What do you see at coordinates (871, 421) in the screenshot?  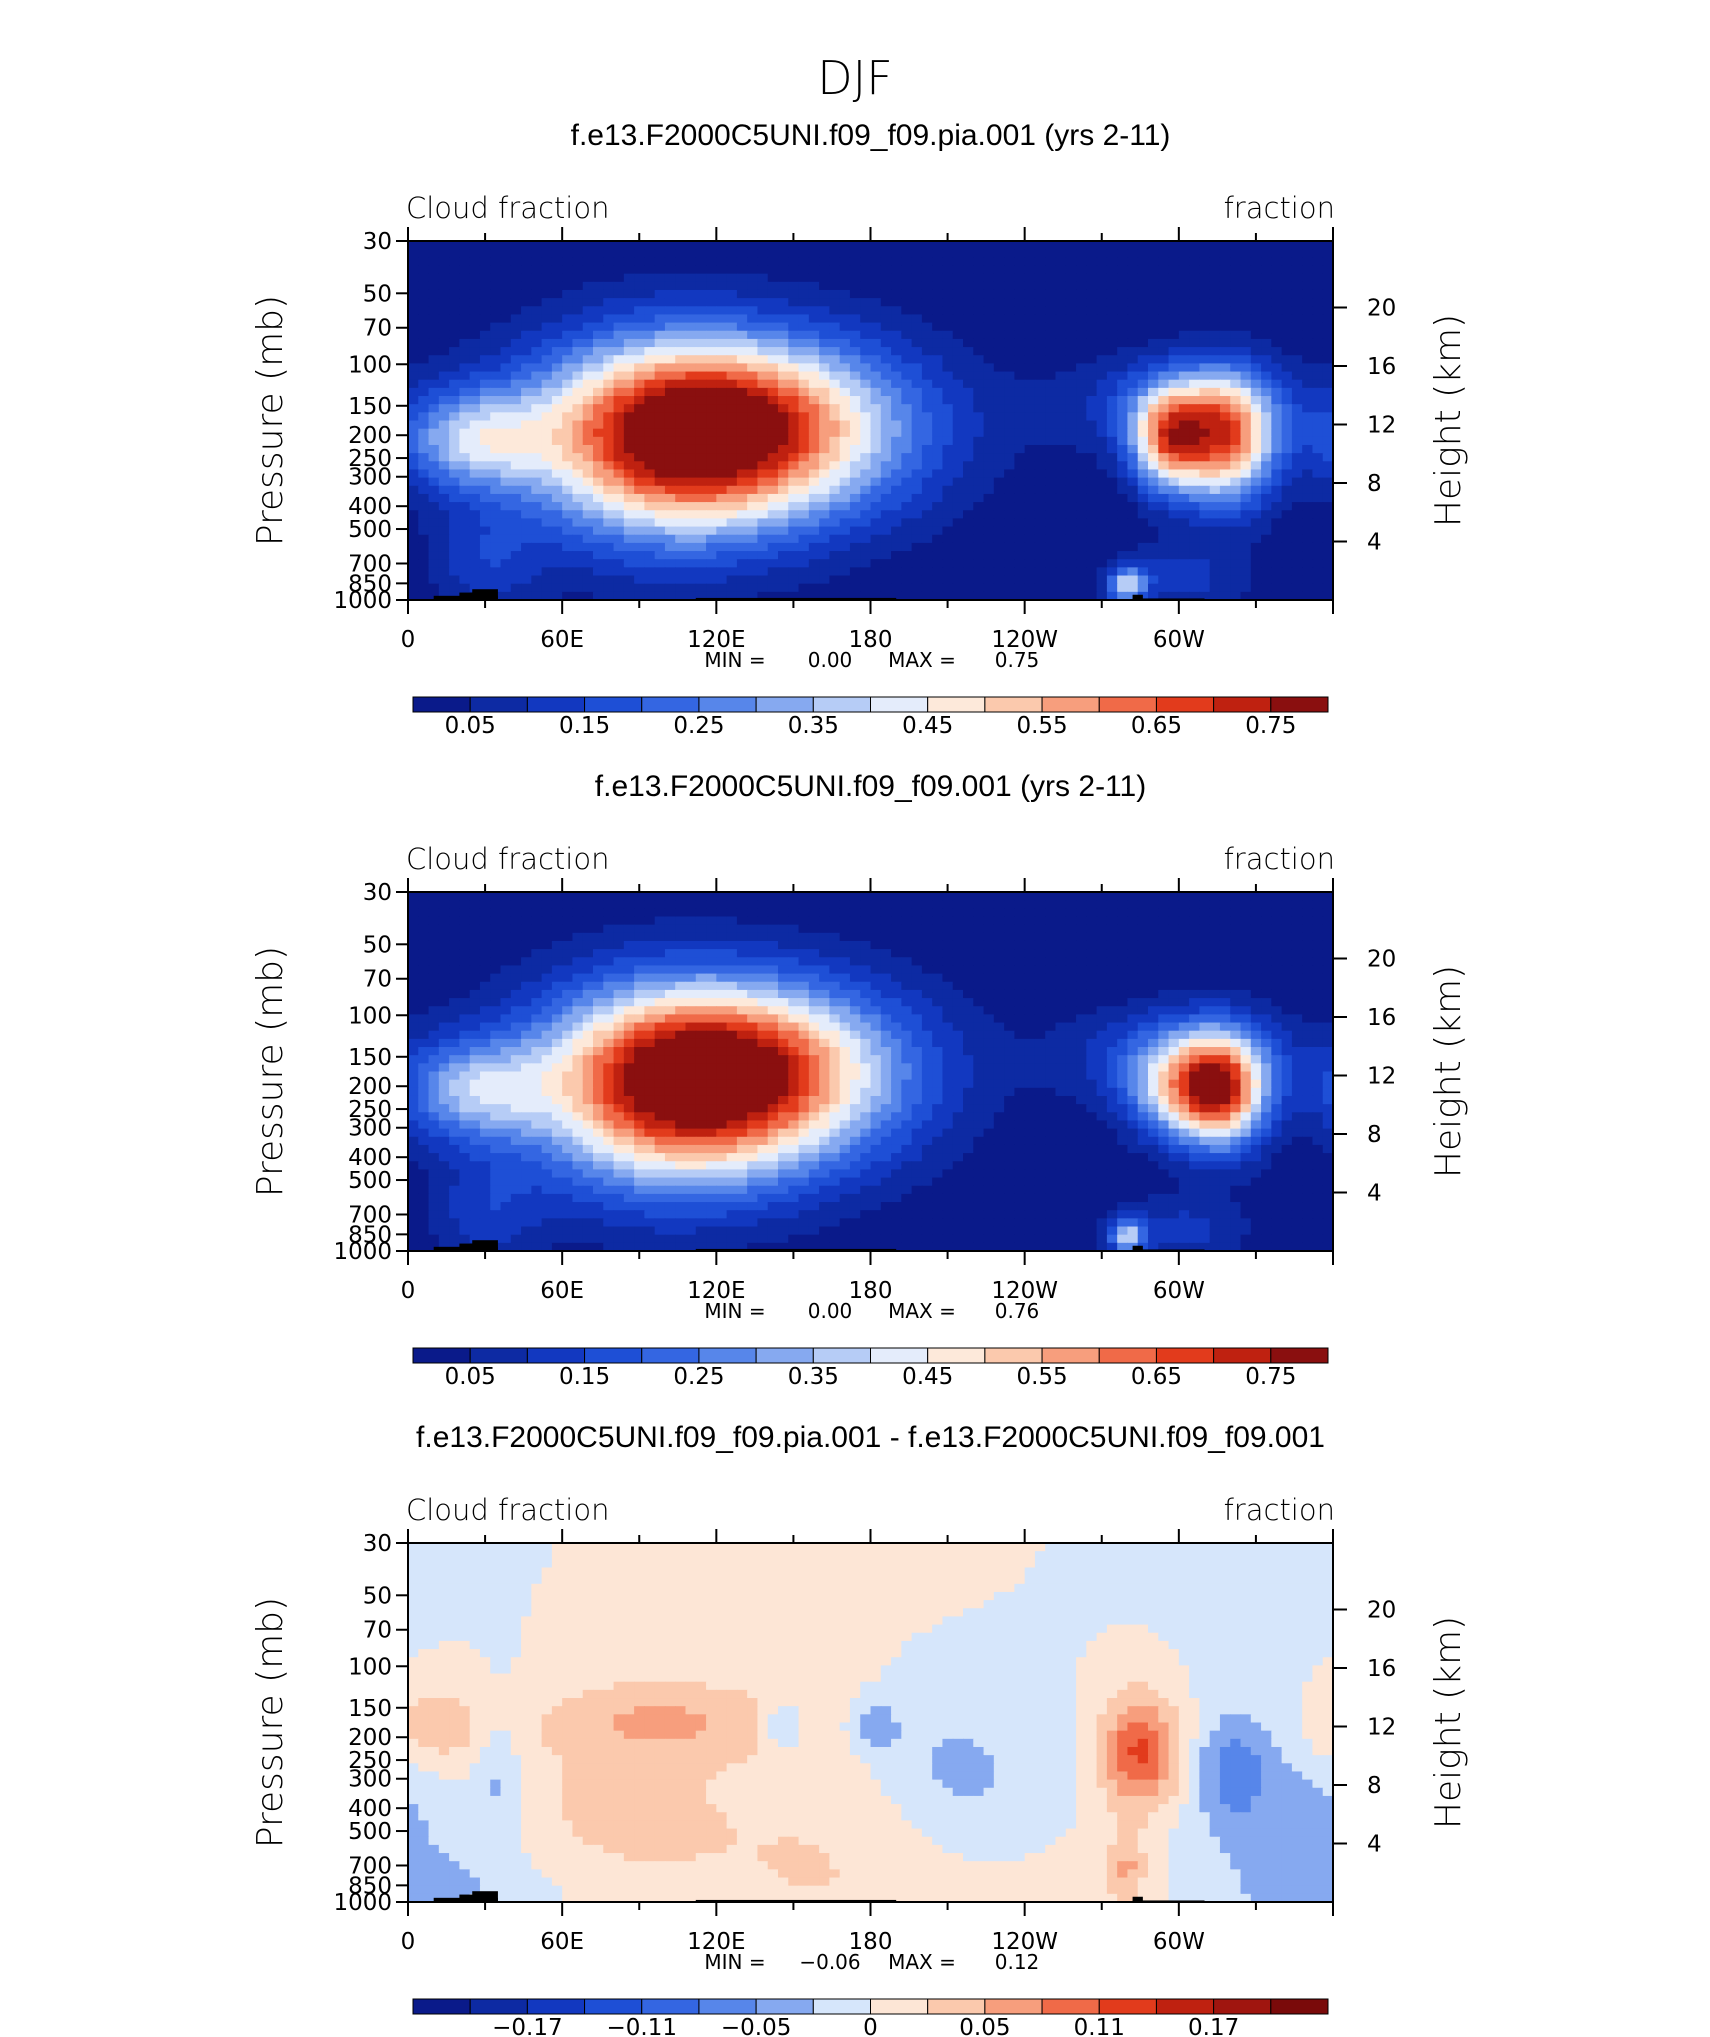 I see `contour-field` at bounding box center [871, 421].